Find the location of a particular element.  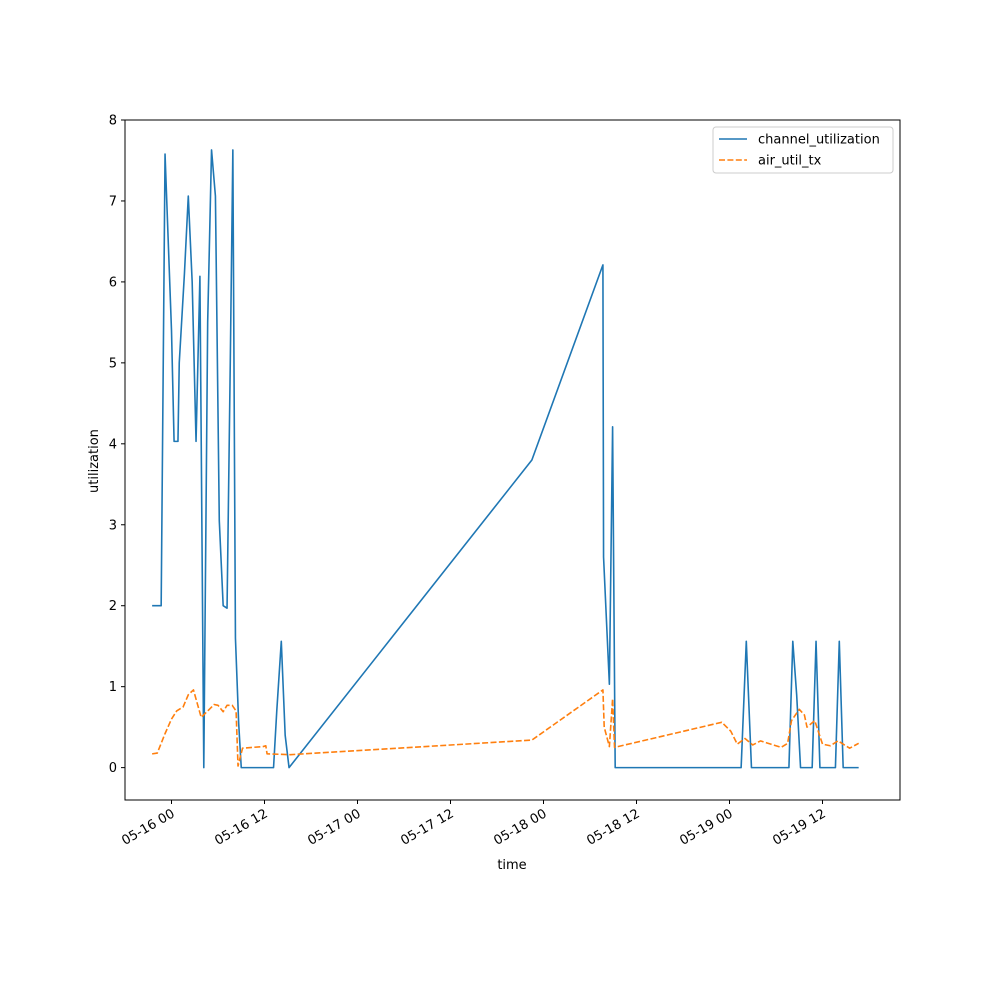

y-tick-label: 3 is located at coordinates (113, 525).